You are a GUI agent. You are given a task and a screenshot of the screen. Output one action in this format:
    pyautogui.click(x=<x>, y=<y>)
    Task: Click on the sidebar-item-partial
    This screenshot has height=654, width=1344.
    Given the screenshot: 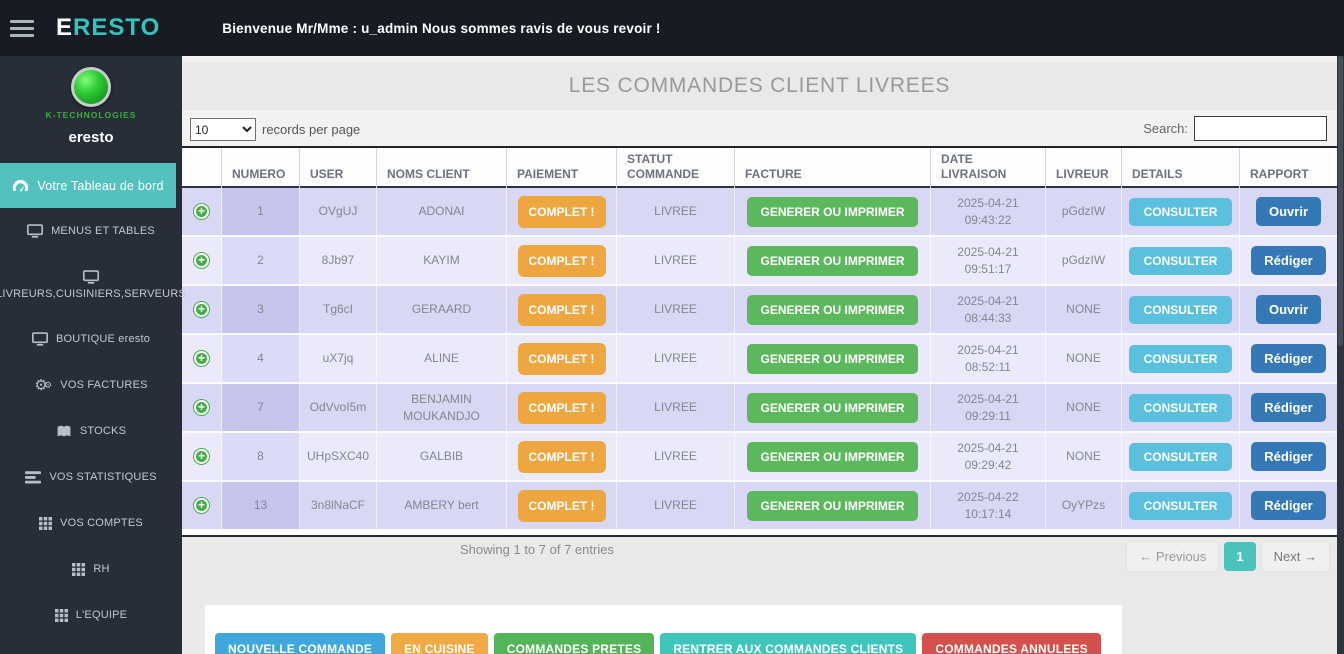 What is the action you would take?
    pyautogui.click(x=91, y=646)
    